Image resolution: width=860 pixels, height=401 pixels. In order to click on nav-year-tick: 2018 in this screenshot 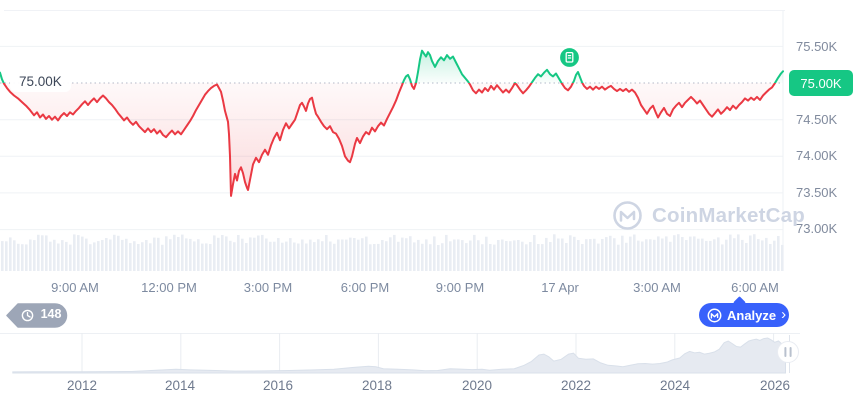, I will do `click(377, 385)`.